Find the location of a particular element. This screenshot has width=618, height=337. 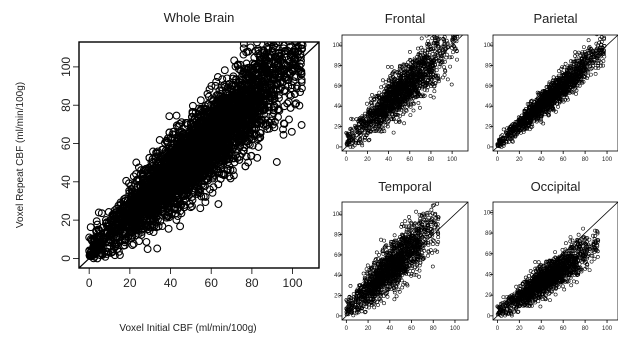

y-tick-label: 40 is located at coordinates (66, 182).